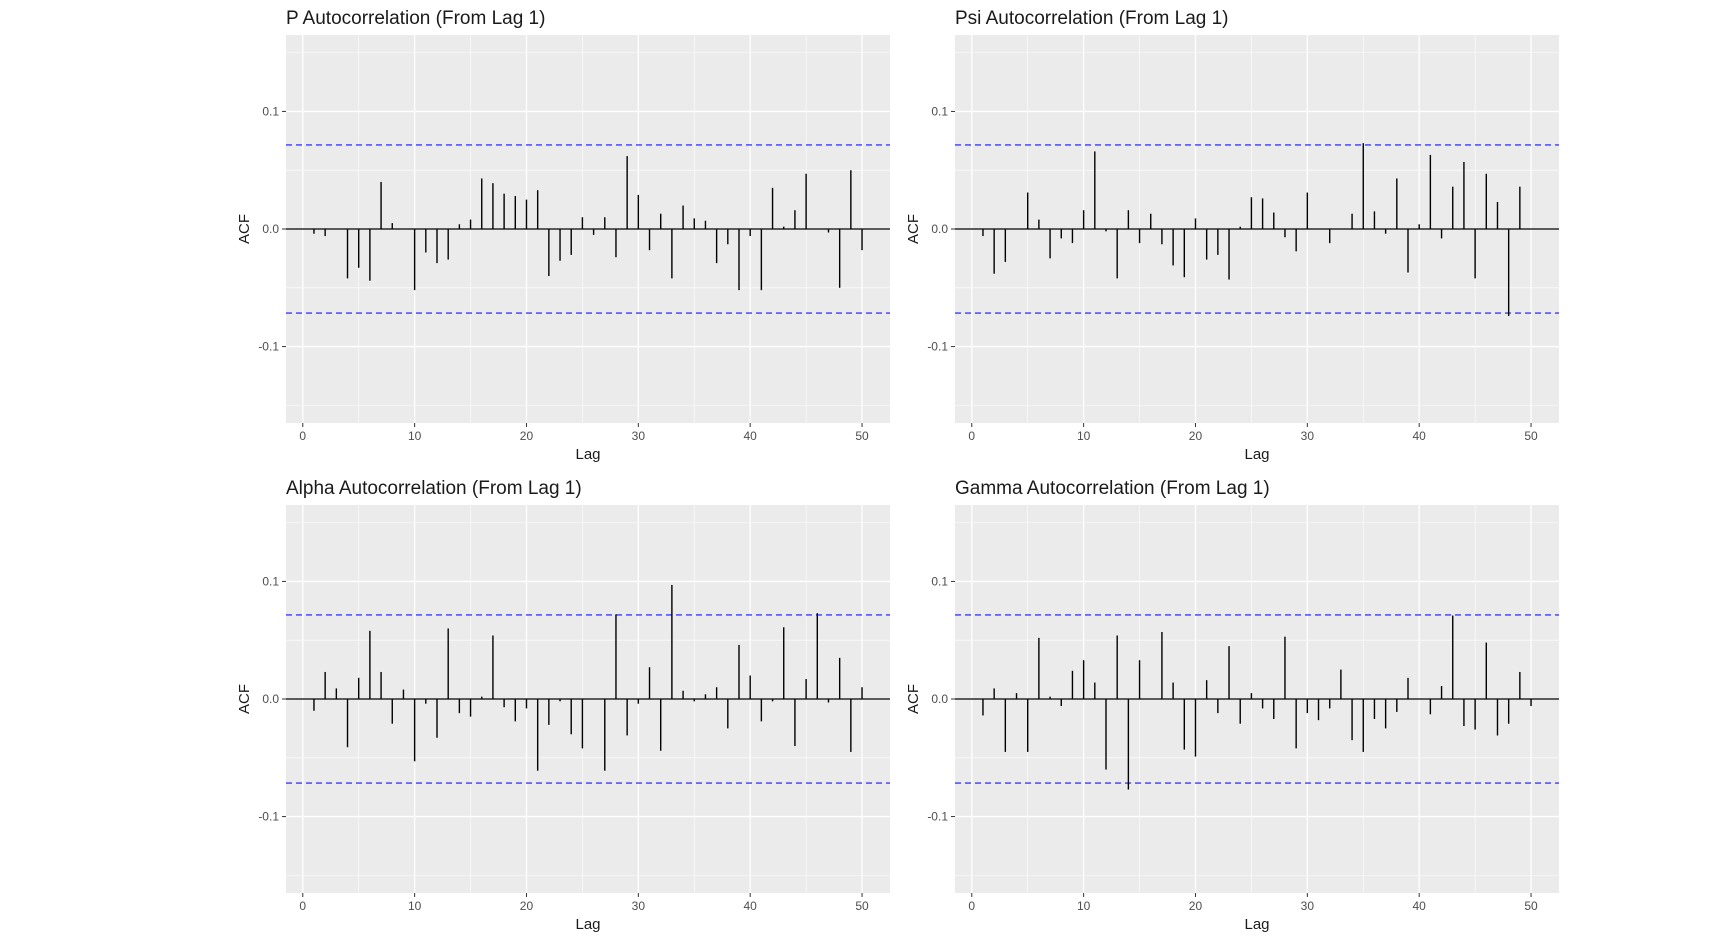 This screenshot has width=1730, height=939. I want to click on chart-title: P Autocorrelation (From Lag 1), so click(415, 18).